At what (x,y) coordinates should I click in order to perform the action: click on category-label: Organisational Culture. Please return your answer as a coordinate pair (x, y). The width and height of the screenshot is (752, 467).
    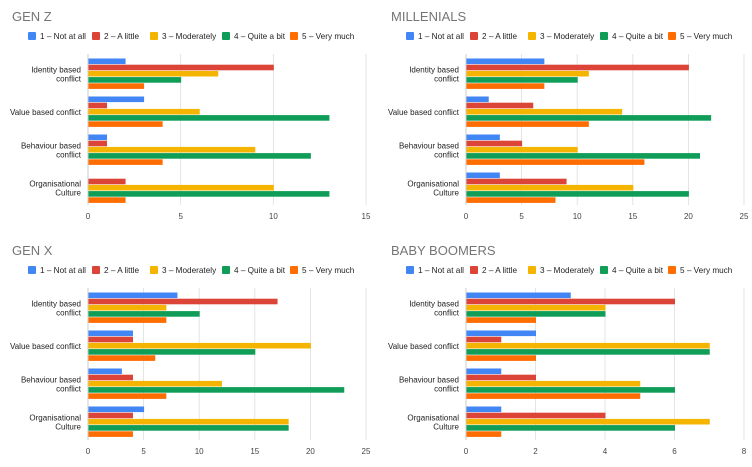
    Looking at the image, I should click on (433, 189).